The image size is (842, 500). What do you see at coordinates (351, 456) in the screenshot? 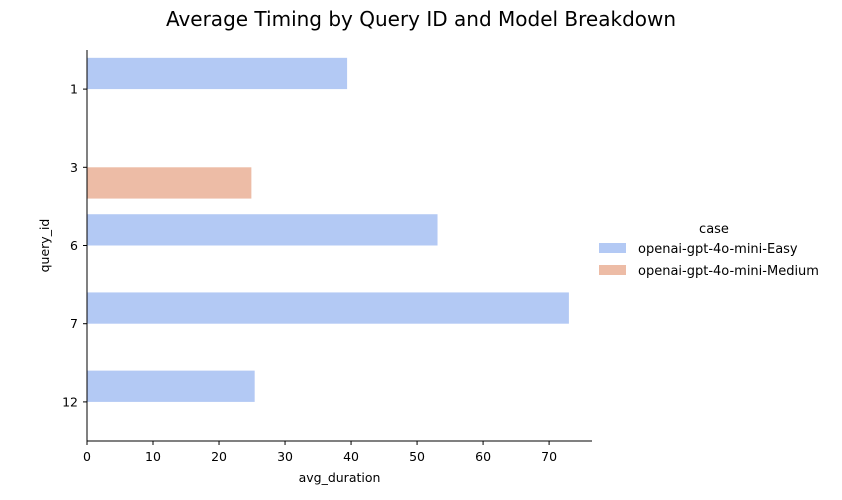
I see `x-tick-label: 40` at bounding box center [351, 456].